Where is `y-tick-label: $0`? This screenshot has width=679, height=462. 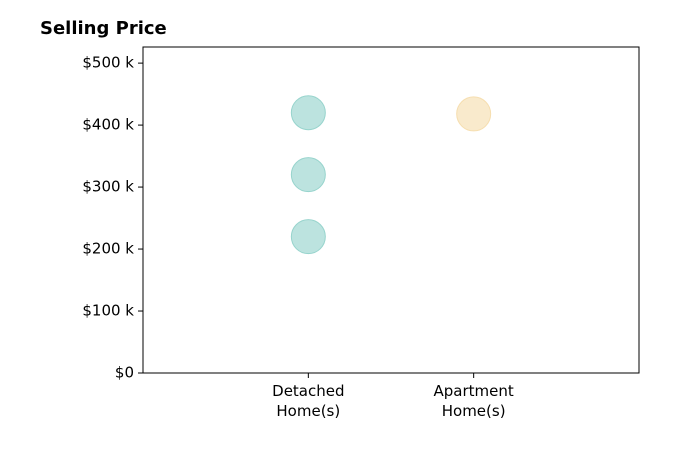 y-tick-label: $0 is located at coordinates (124, 373).